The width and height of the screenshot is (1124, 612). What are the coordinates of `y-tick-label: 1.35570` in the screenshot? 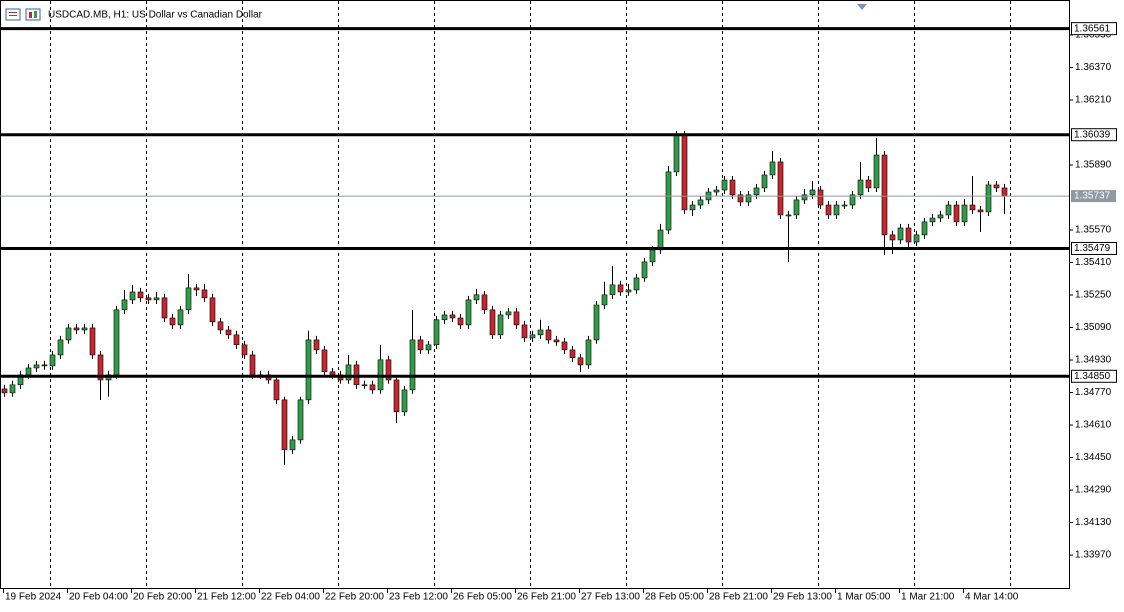 It's located at (1093, 230).